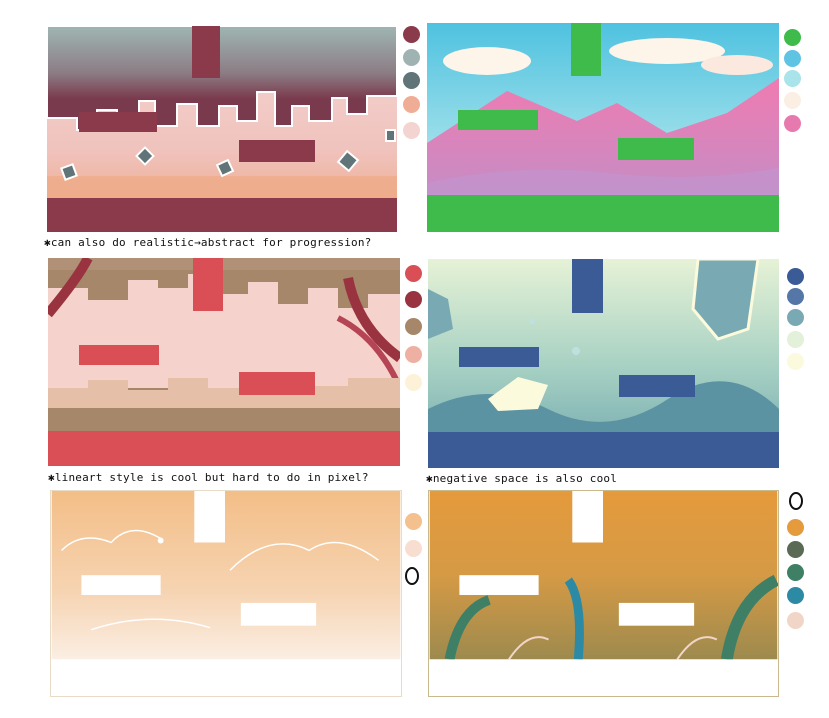 This screenshot has width=829, height=718. I want to click on scene-blue-rocks, so click(603, 363).